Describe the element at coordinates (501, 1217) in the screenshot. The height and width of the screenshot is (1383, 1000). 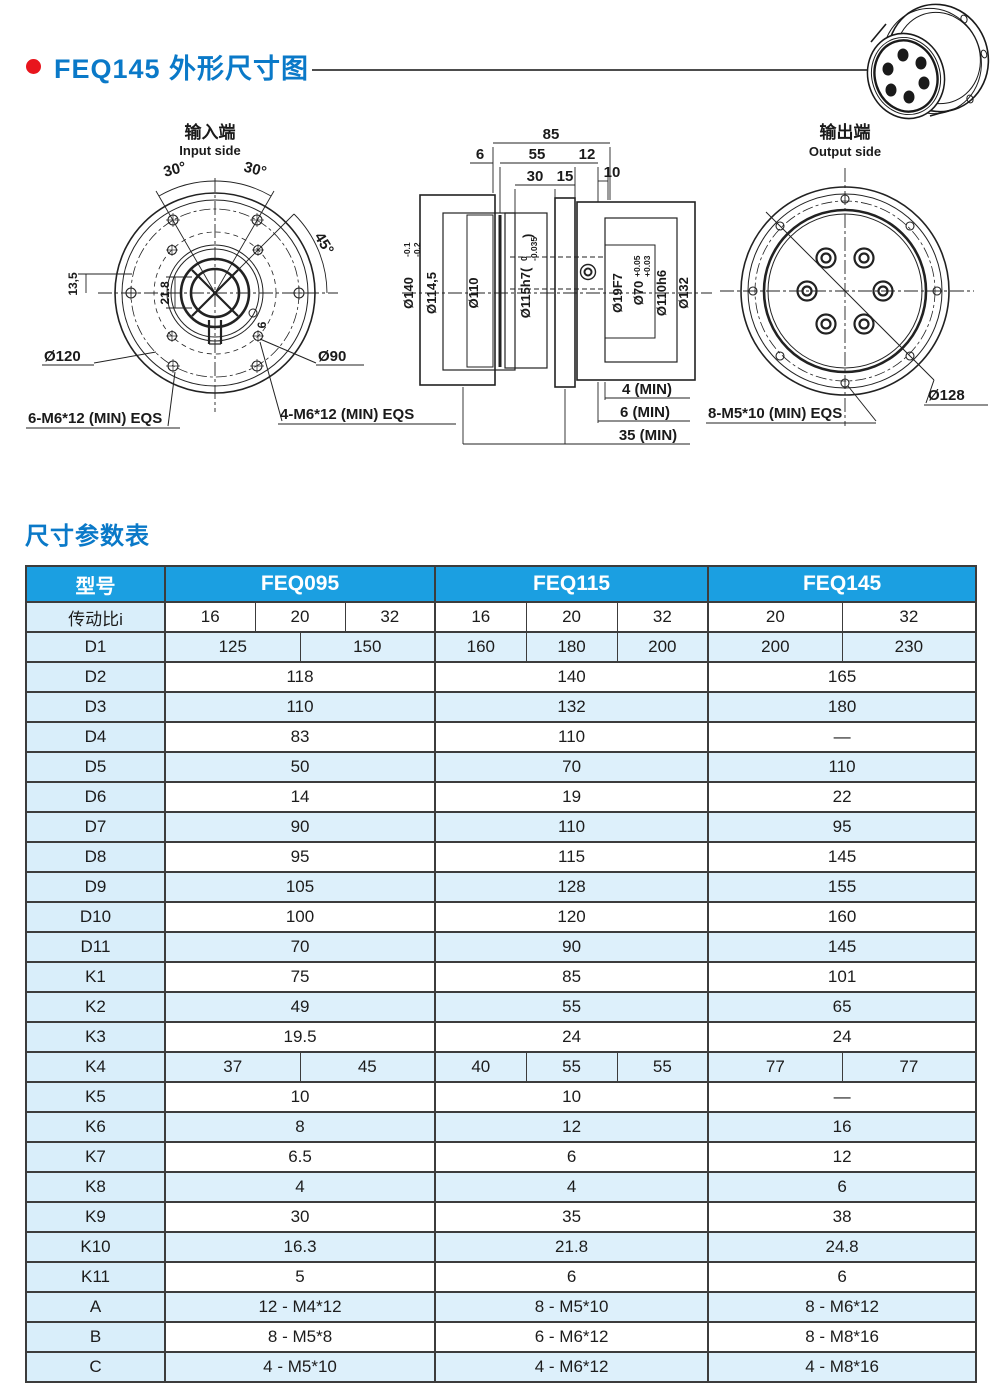
I see `table-row: K9 30 35 38` at that location.